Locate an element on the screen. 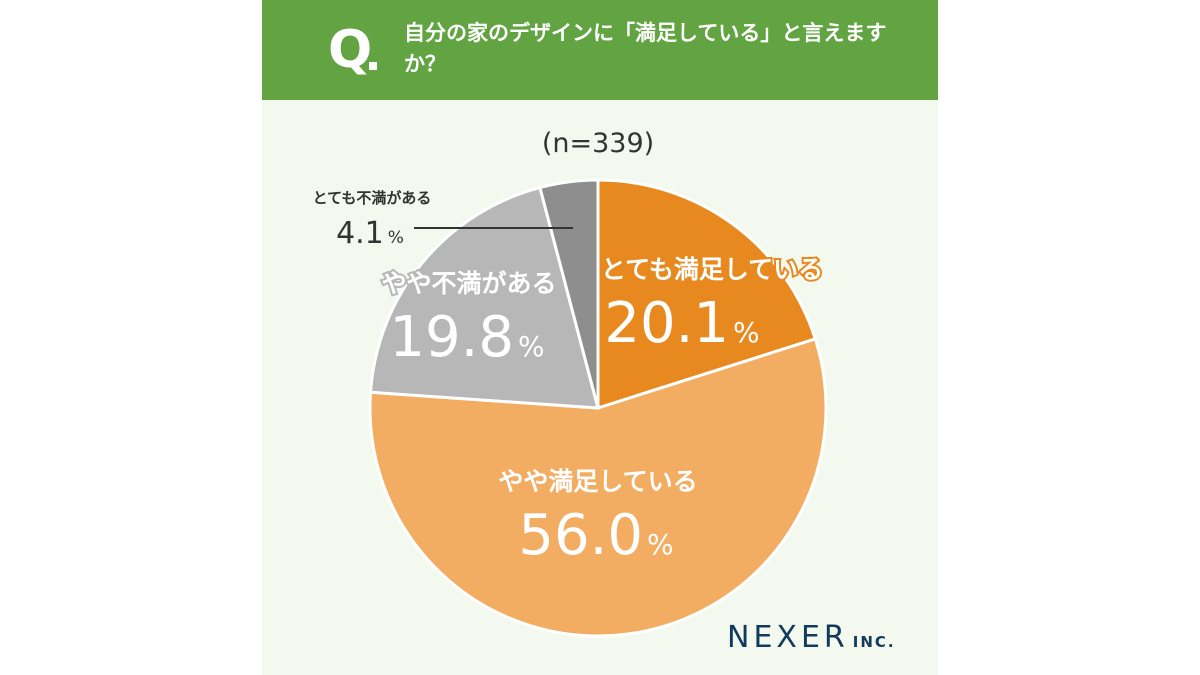 Image resolution: width=1200 pixels, height=675 pixels. slice-value: 56.0% is located at coordinates (595, 535).